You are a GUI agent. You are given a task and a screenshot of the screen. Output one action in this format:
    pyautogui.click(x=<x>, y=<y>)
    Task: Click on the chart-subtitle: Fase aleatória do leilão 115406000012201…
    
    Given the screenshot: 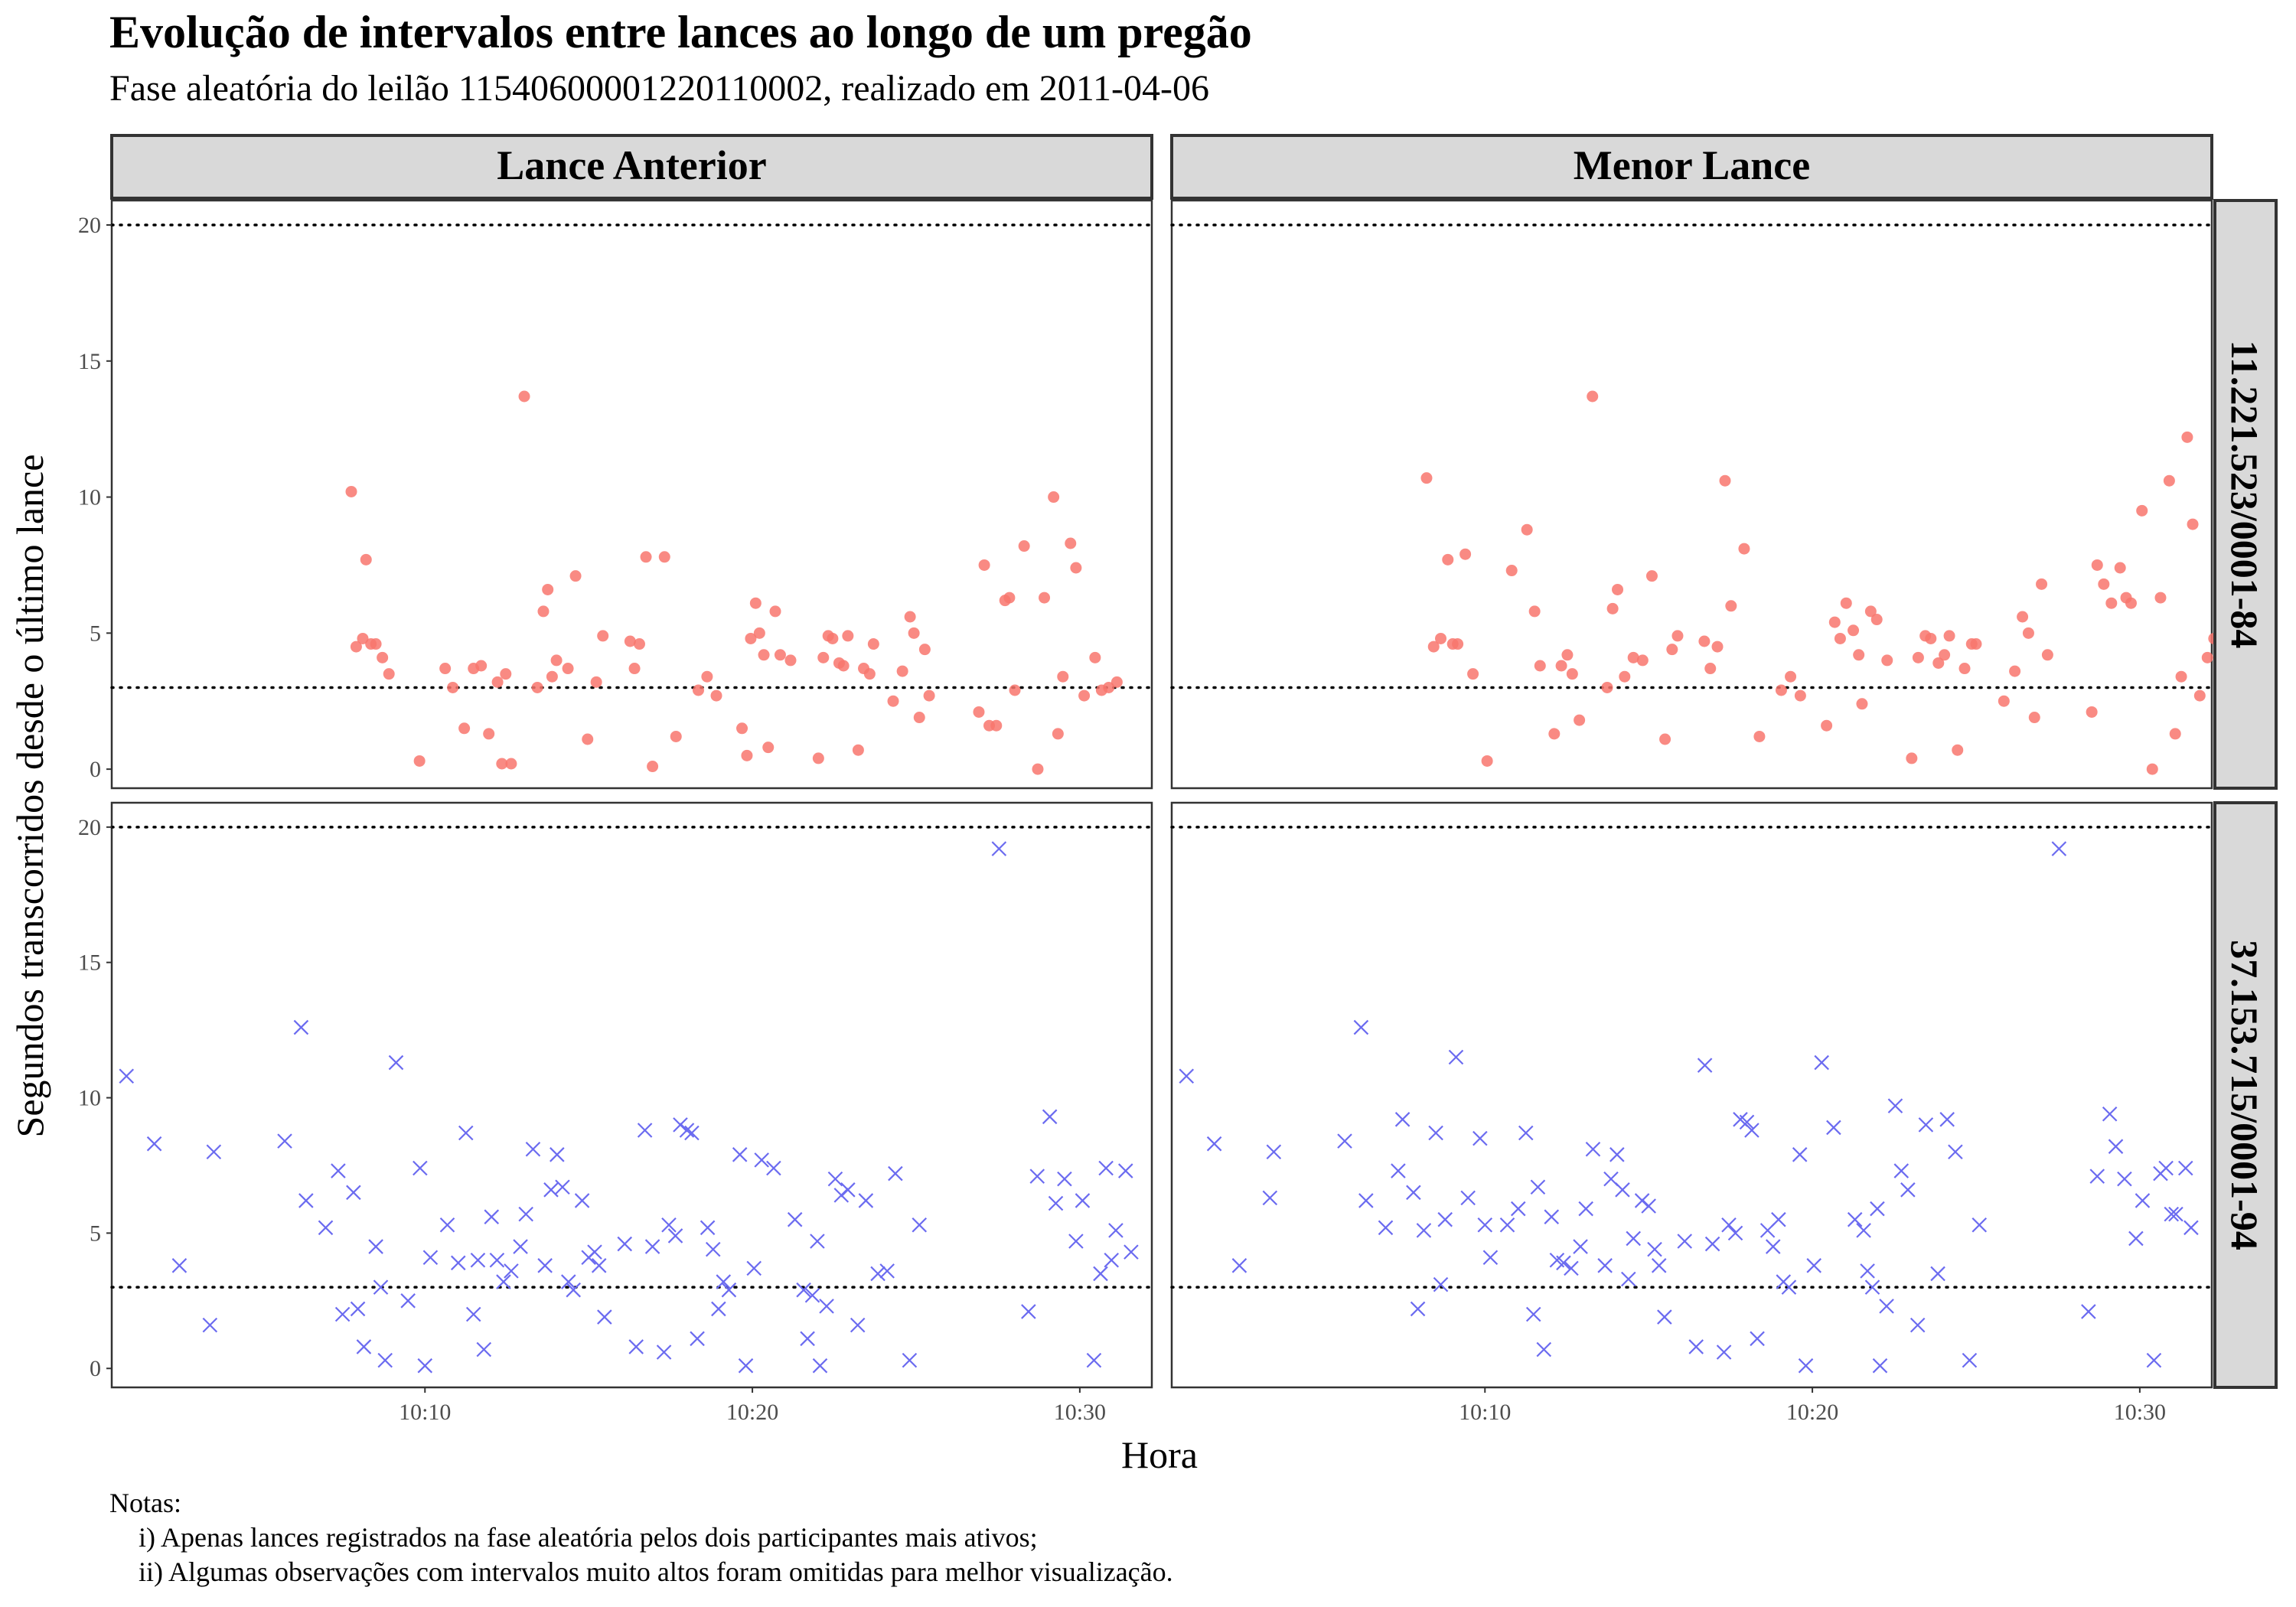 What is the action you would take?
    pyautogui.click(x=659, y=88)
    